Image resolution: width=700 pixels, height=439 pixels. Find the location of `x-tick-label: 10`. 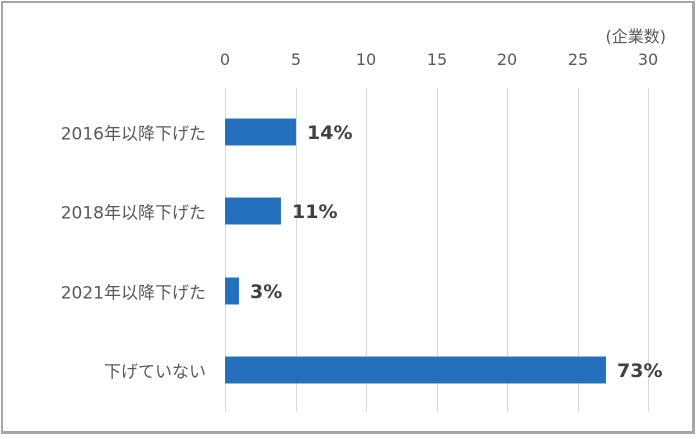

x-tick-label: 10 is located at coordinates (366, 59).